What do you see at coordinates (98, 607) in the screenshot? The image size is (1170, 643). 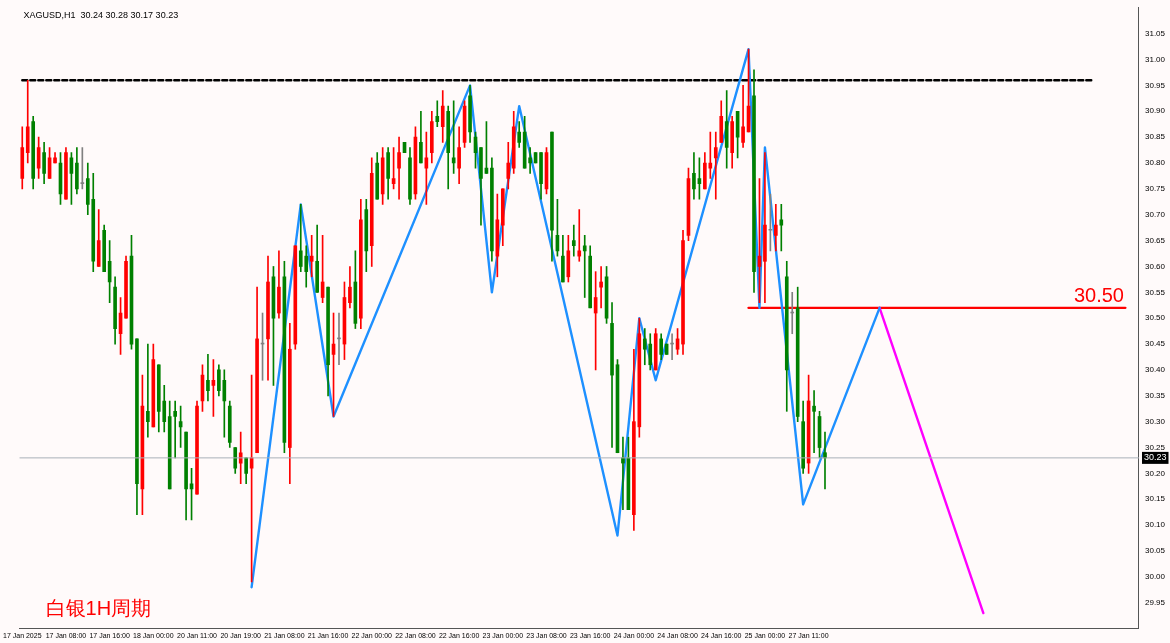 I see `annotation: 白银1H周期` at bounding box center [98, 607].